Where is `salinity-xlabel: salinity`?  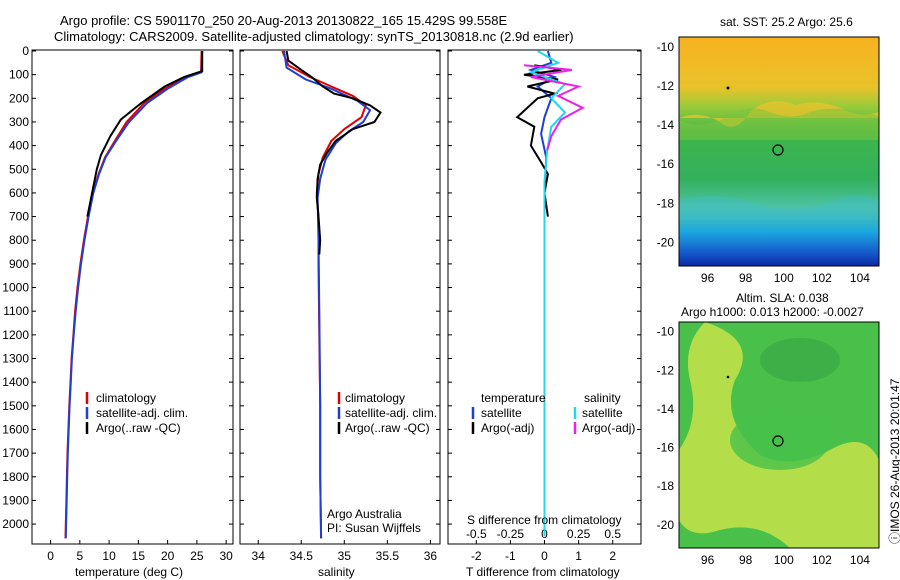
salinity-xlabel: salinity is located at coordinates (336, 572).